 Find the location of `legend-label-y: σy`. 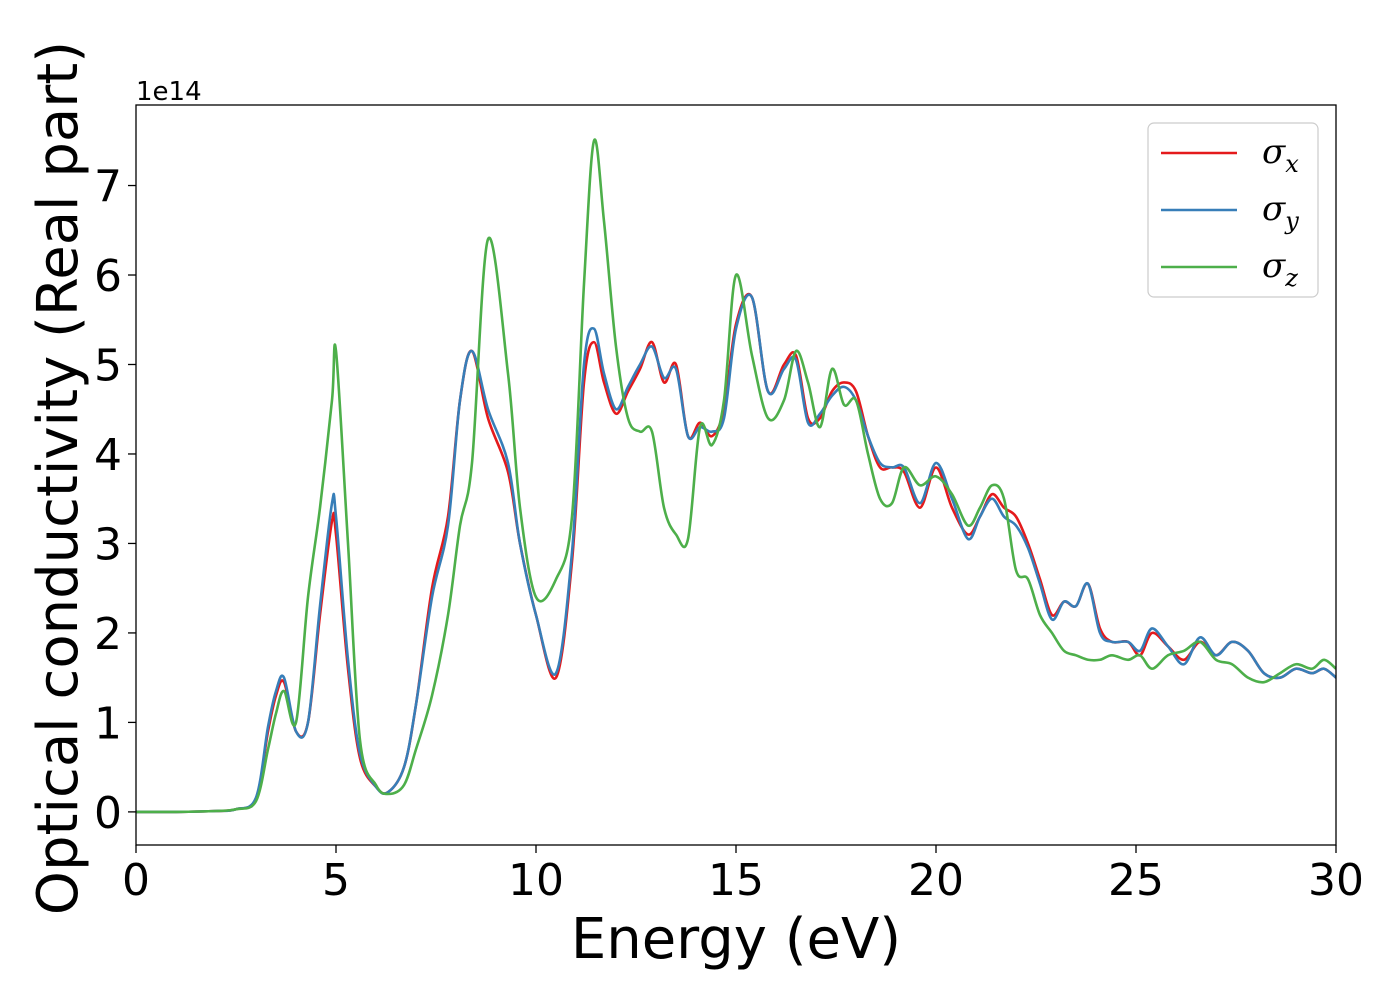

legend-label-y: σy is located at coordinates (1280, 212).